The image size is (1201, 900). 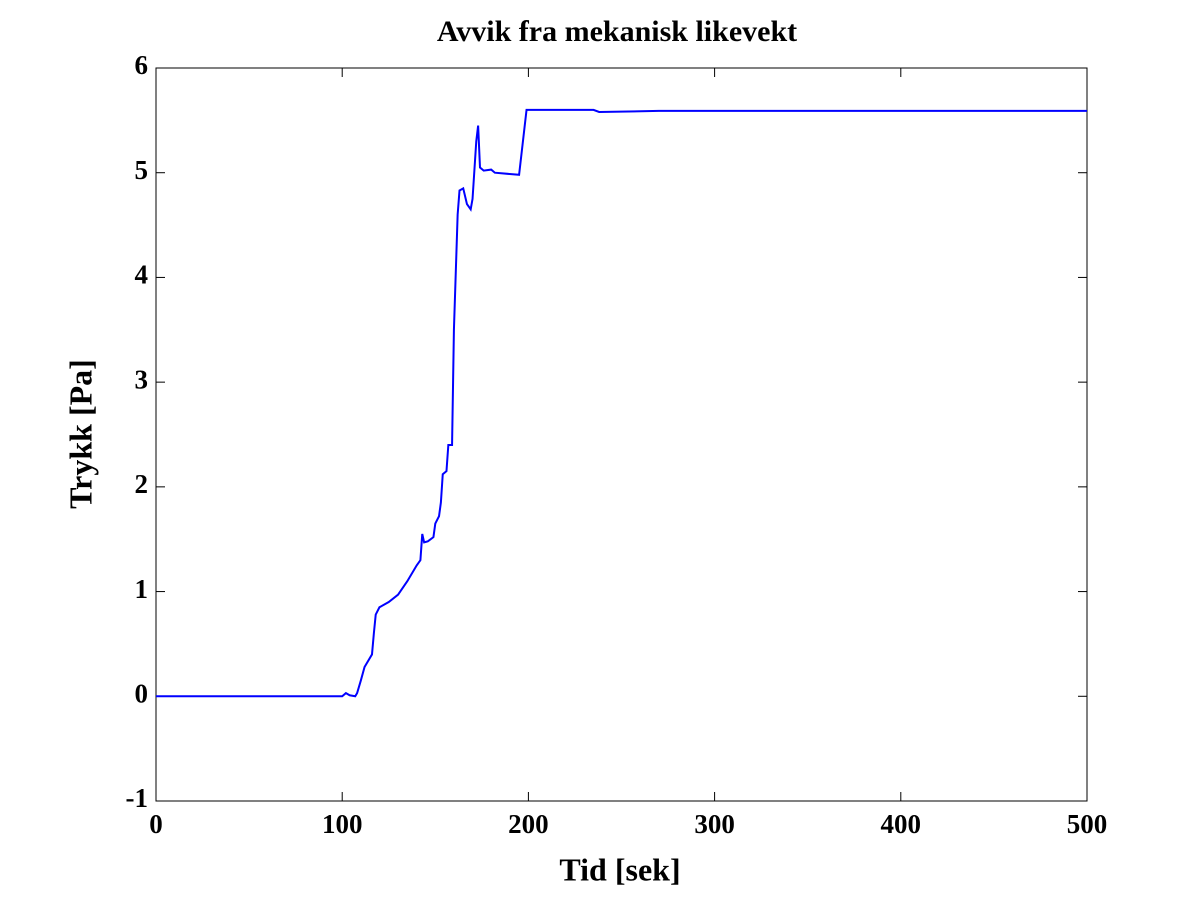 What do you see at coordinates (714, 824) in the screenshot?
I see `x-tick-label: 300` at bounding box center [714, 824].